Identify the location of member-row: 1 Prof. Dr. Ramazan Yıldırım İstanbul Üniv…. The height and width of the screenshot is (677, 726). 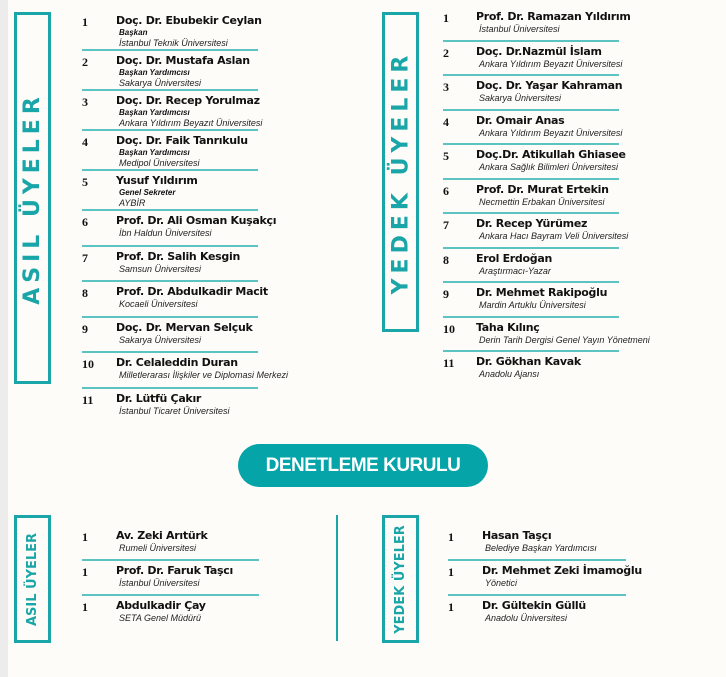
(537, 24).